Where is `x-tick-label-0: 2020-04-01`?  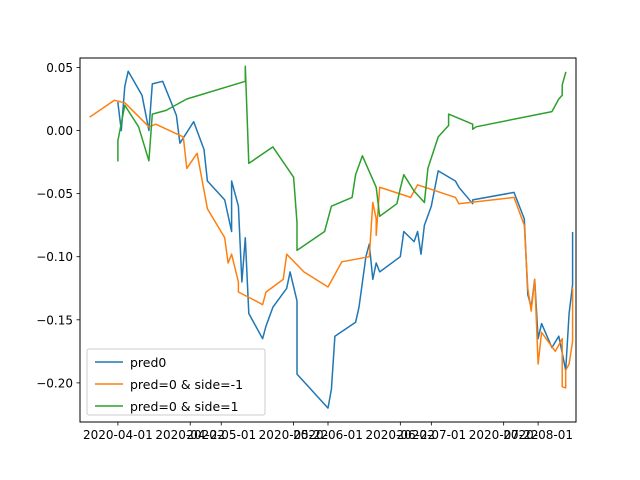 x-tick-label-0: 2020-04-01 is located at coordinates (118, 435).